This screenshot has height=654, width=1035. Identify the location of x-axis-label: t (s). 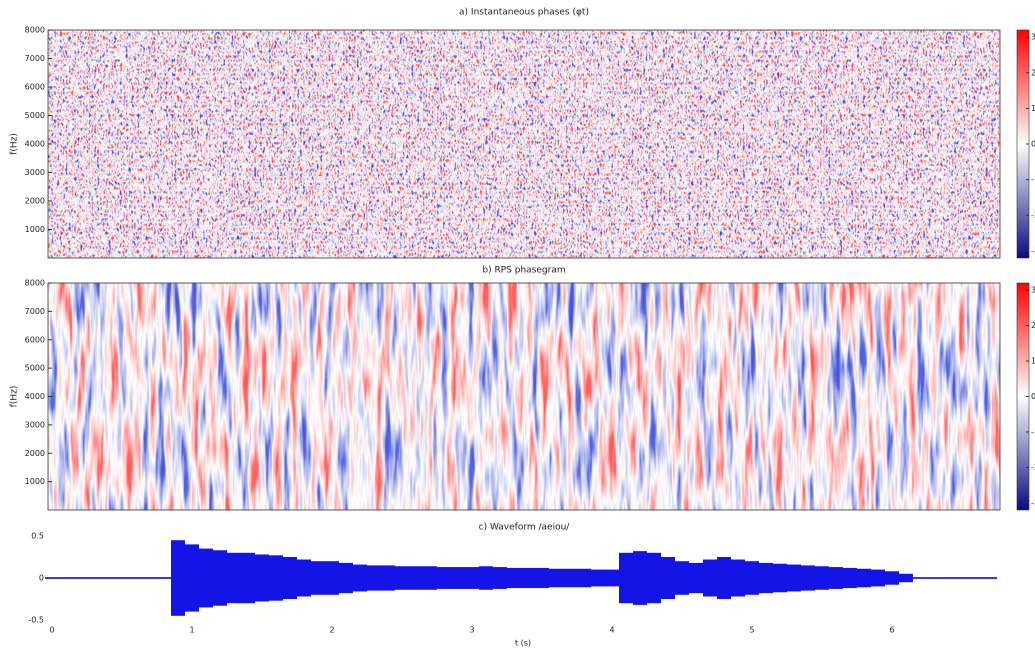
(523, 643).